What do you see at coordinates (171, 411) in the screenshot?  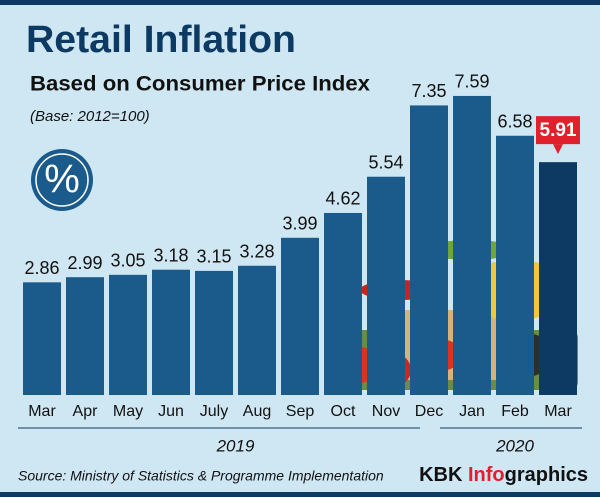 I see `x-tick-label: Jun` at bounding box center [171, 411].